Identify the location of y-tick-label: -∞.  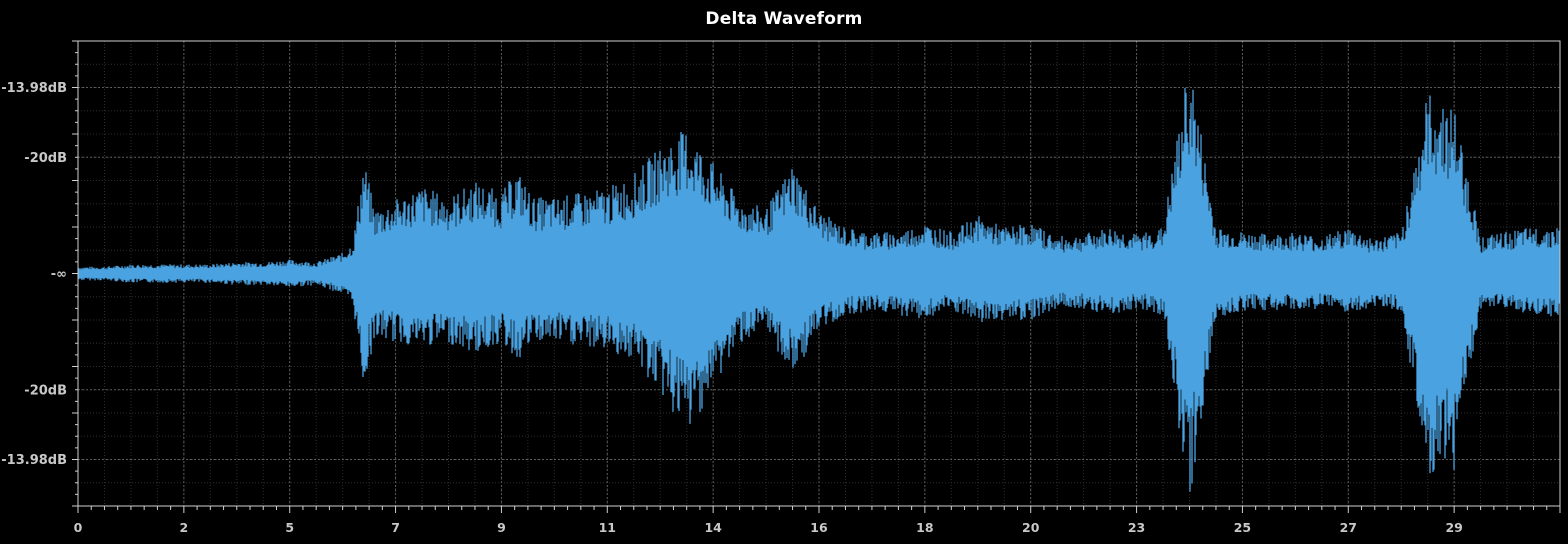
(59, 274).